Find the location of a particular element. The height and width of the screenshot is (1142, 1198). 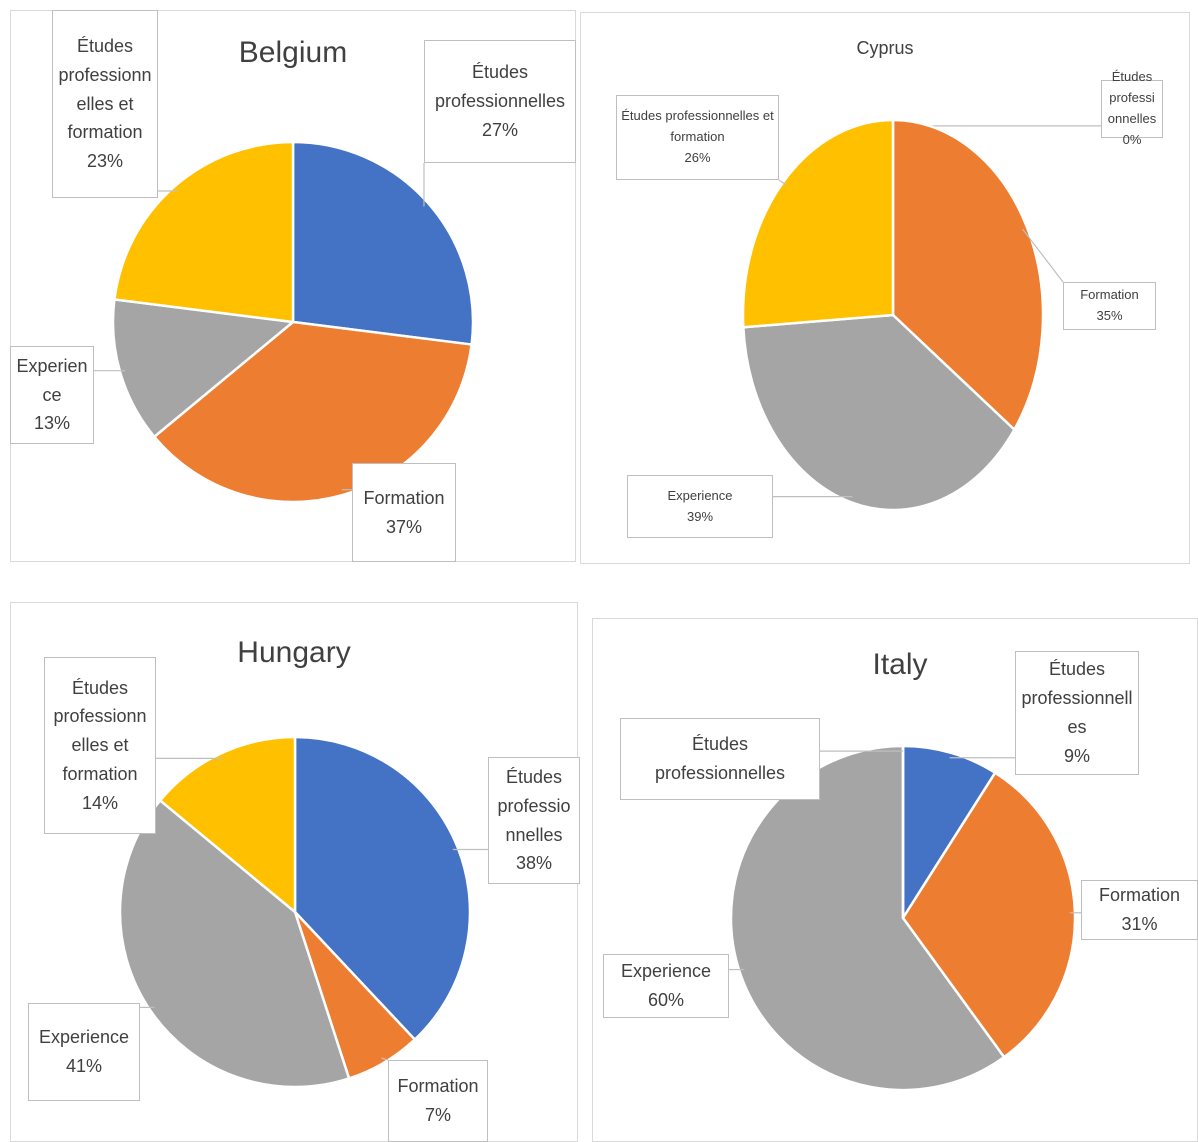

data-label: Experience 39% is located at coordinates (700, 506).